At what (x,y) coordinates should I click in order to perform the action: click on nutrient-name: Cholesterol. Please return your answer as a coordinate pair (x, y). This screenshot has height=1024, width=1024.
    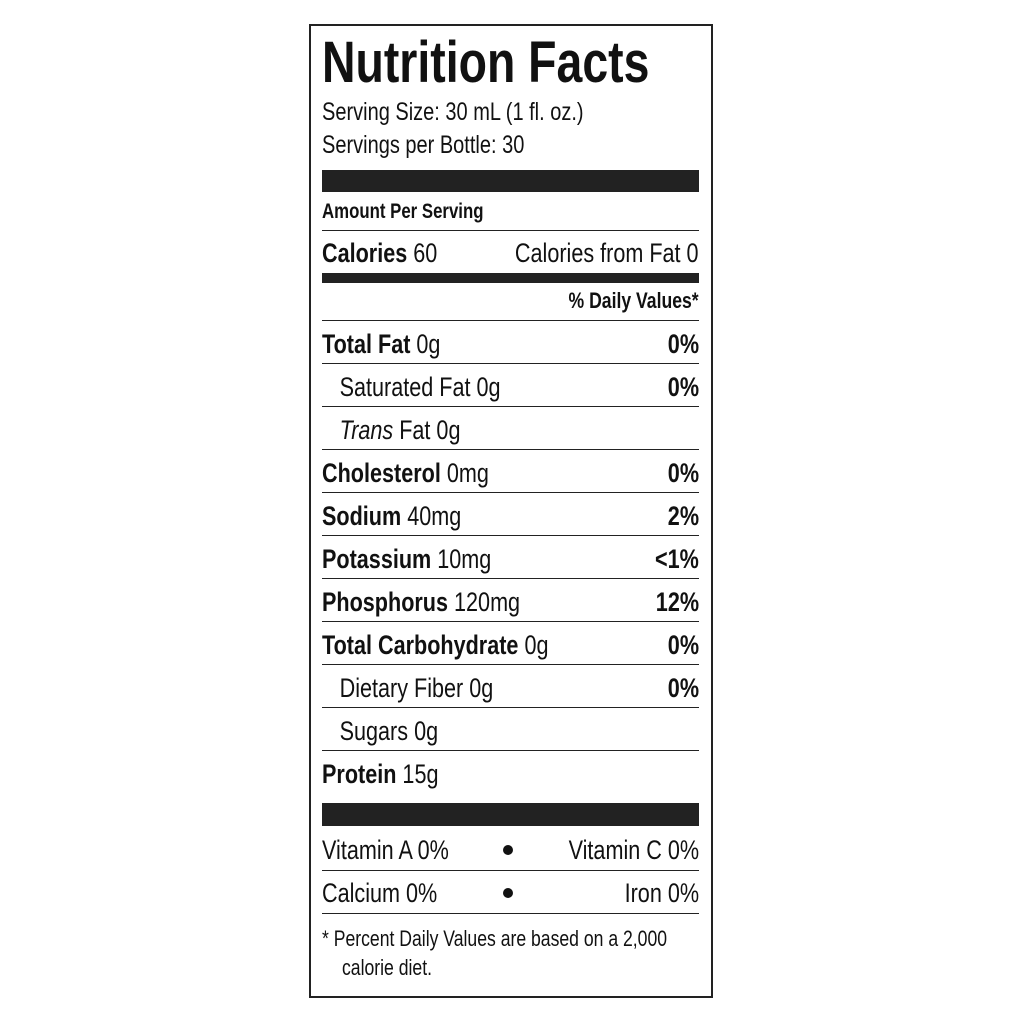
    Looking at the image, I should click on (381, 473).